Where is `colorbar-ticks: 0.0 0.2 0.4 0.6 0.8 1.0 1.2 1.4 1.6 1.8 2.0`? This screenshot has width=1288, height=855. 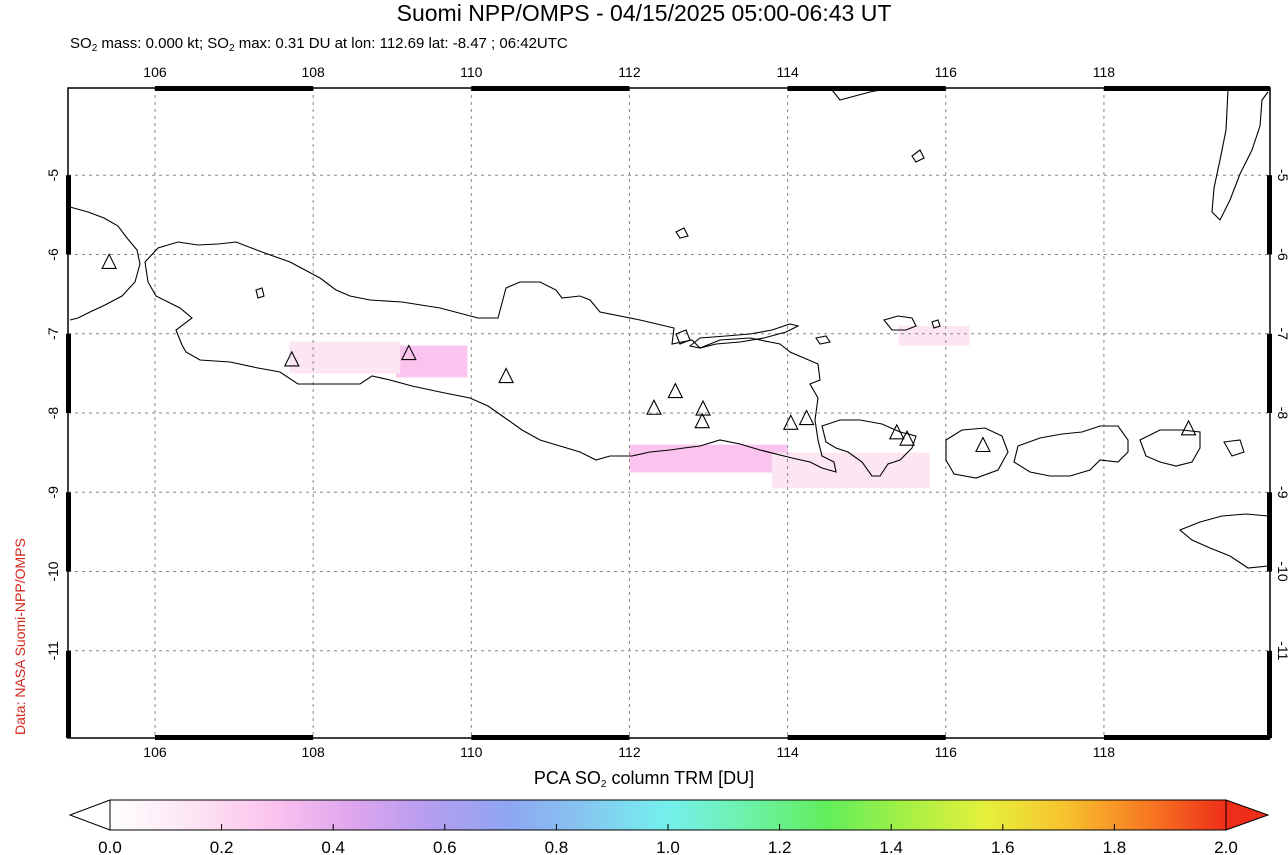 colorbar-ticks: 0.0 0.2 0.4 0.6 0.8 1.0 1.2 1.4 1.6 1.8 2.0 is located at coordinates (668, 839).